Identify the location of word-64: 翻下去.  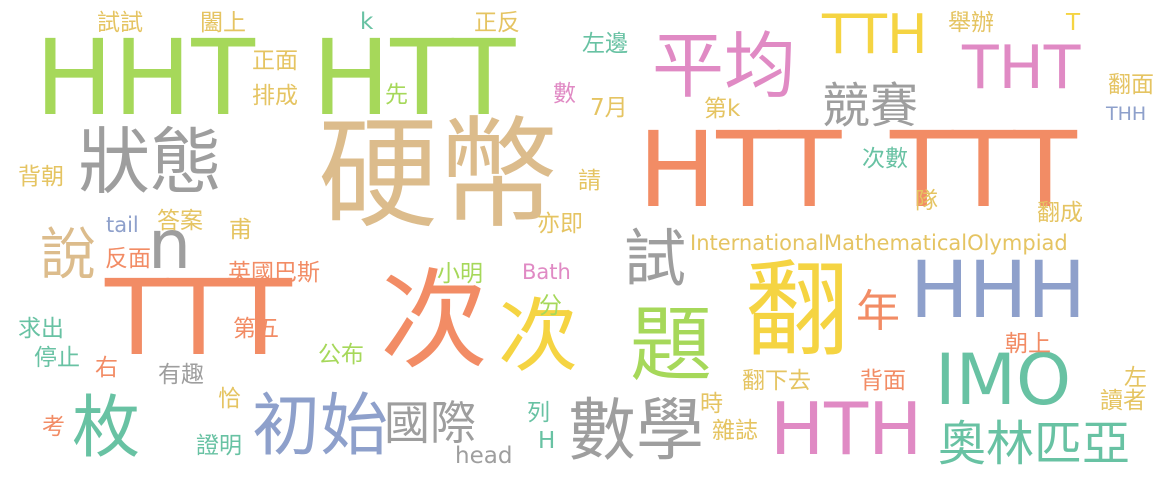
(776, 381).